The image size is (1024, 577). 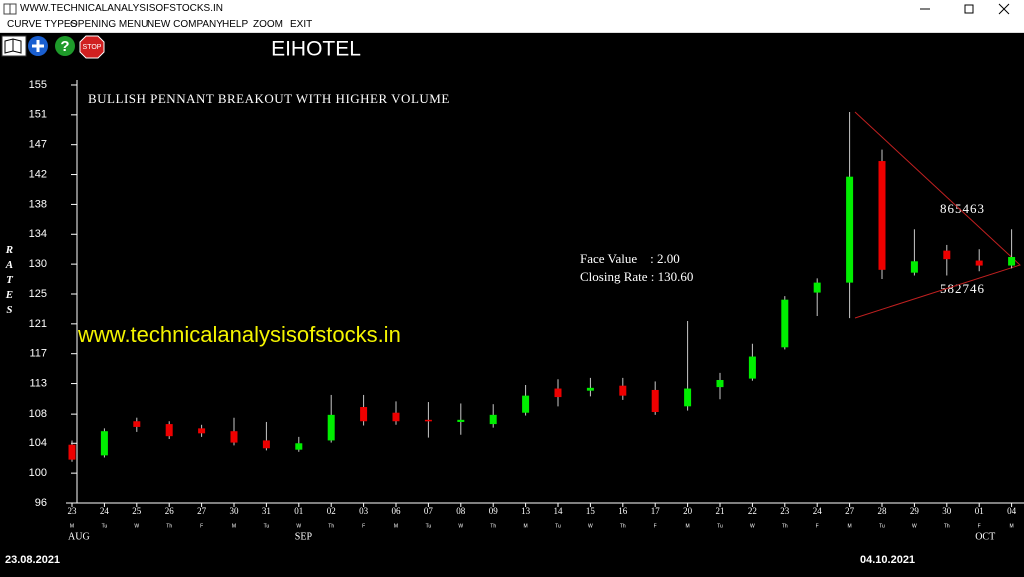 I want to click on toolbar: ? STOP, so click(x=53, y=47).